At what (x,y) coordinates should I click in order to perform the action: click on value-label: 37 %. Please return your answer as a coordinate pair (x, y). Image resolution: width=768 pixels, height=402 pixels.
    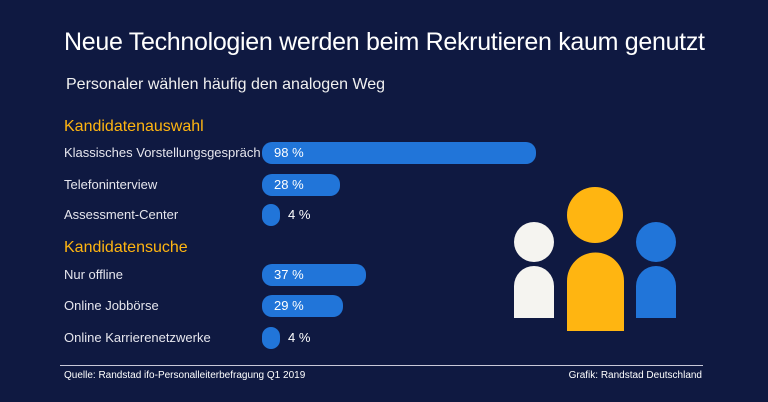
    Looking at the image, I should click on (289, 274).